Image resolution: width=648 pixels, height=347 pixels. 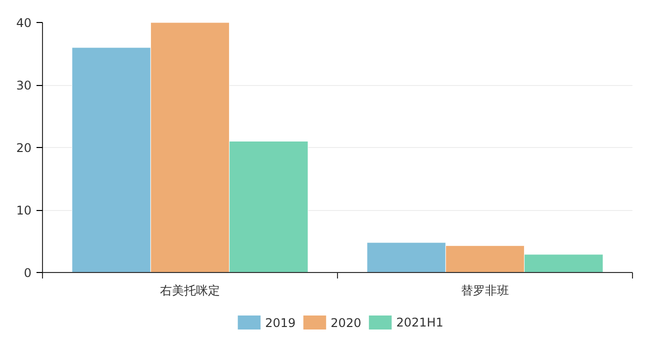 I want to click on y-tick-label: 20, so click(x=24, y=148).